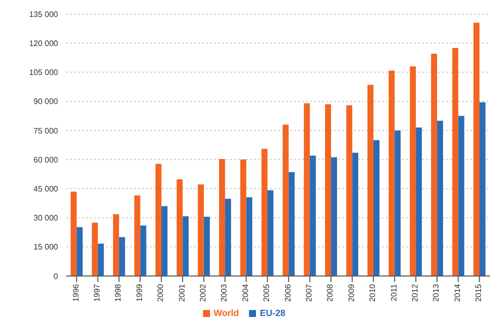 The width and height of the screenshot is (500, 321). Describe the element at coordinates (245, 292) in the screenshot. I see `x-tick-label: 2004` at that location.